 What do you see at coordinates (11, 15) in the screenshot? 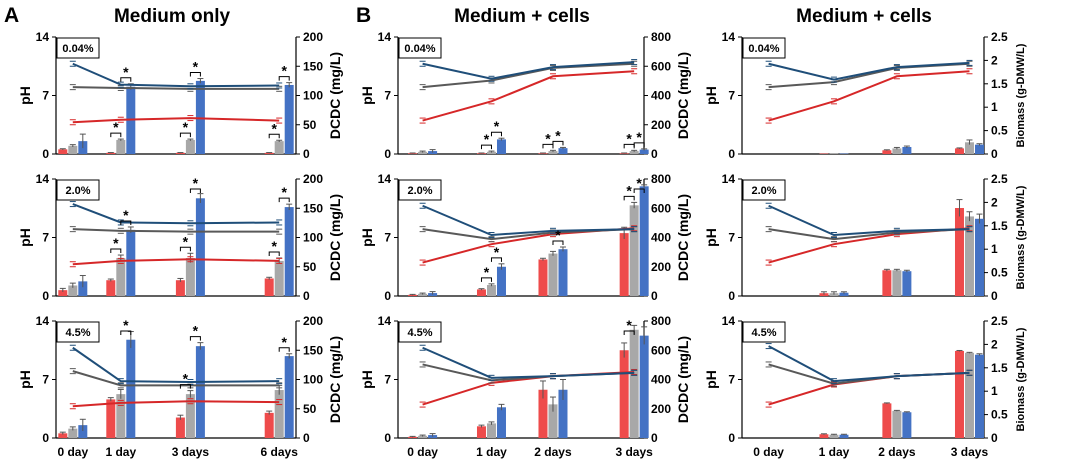
I see `panel-label-a: A` at bounding box center [11, 15].